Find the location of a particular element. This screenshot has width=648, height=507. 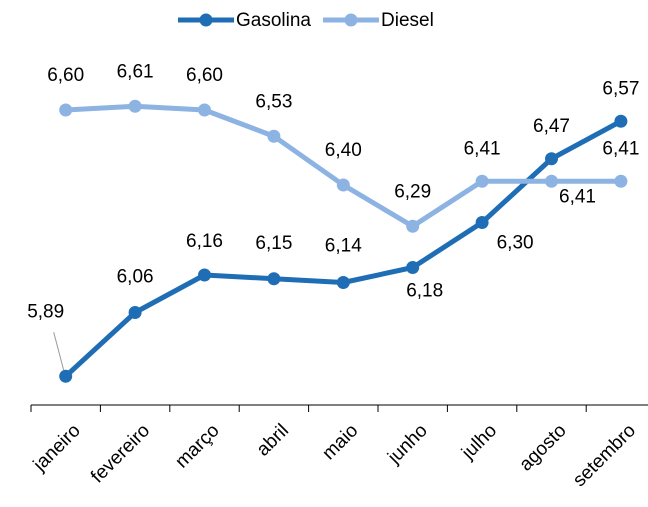

data-label: 6,29 is located at coordinates (412, 191).